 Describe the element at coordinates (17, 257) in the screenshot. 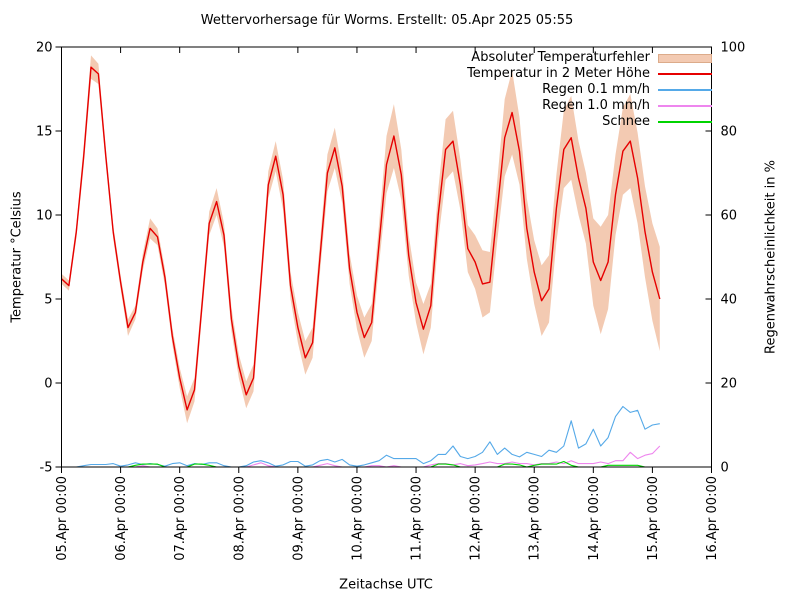

I see `y-axis-left-label: Temperatur °Celsius` at that location.